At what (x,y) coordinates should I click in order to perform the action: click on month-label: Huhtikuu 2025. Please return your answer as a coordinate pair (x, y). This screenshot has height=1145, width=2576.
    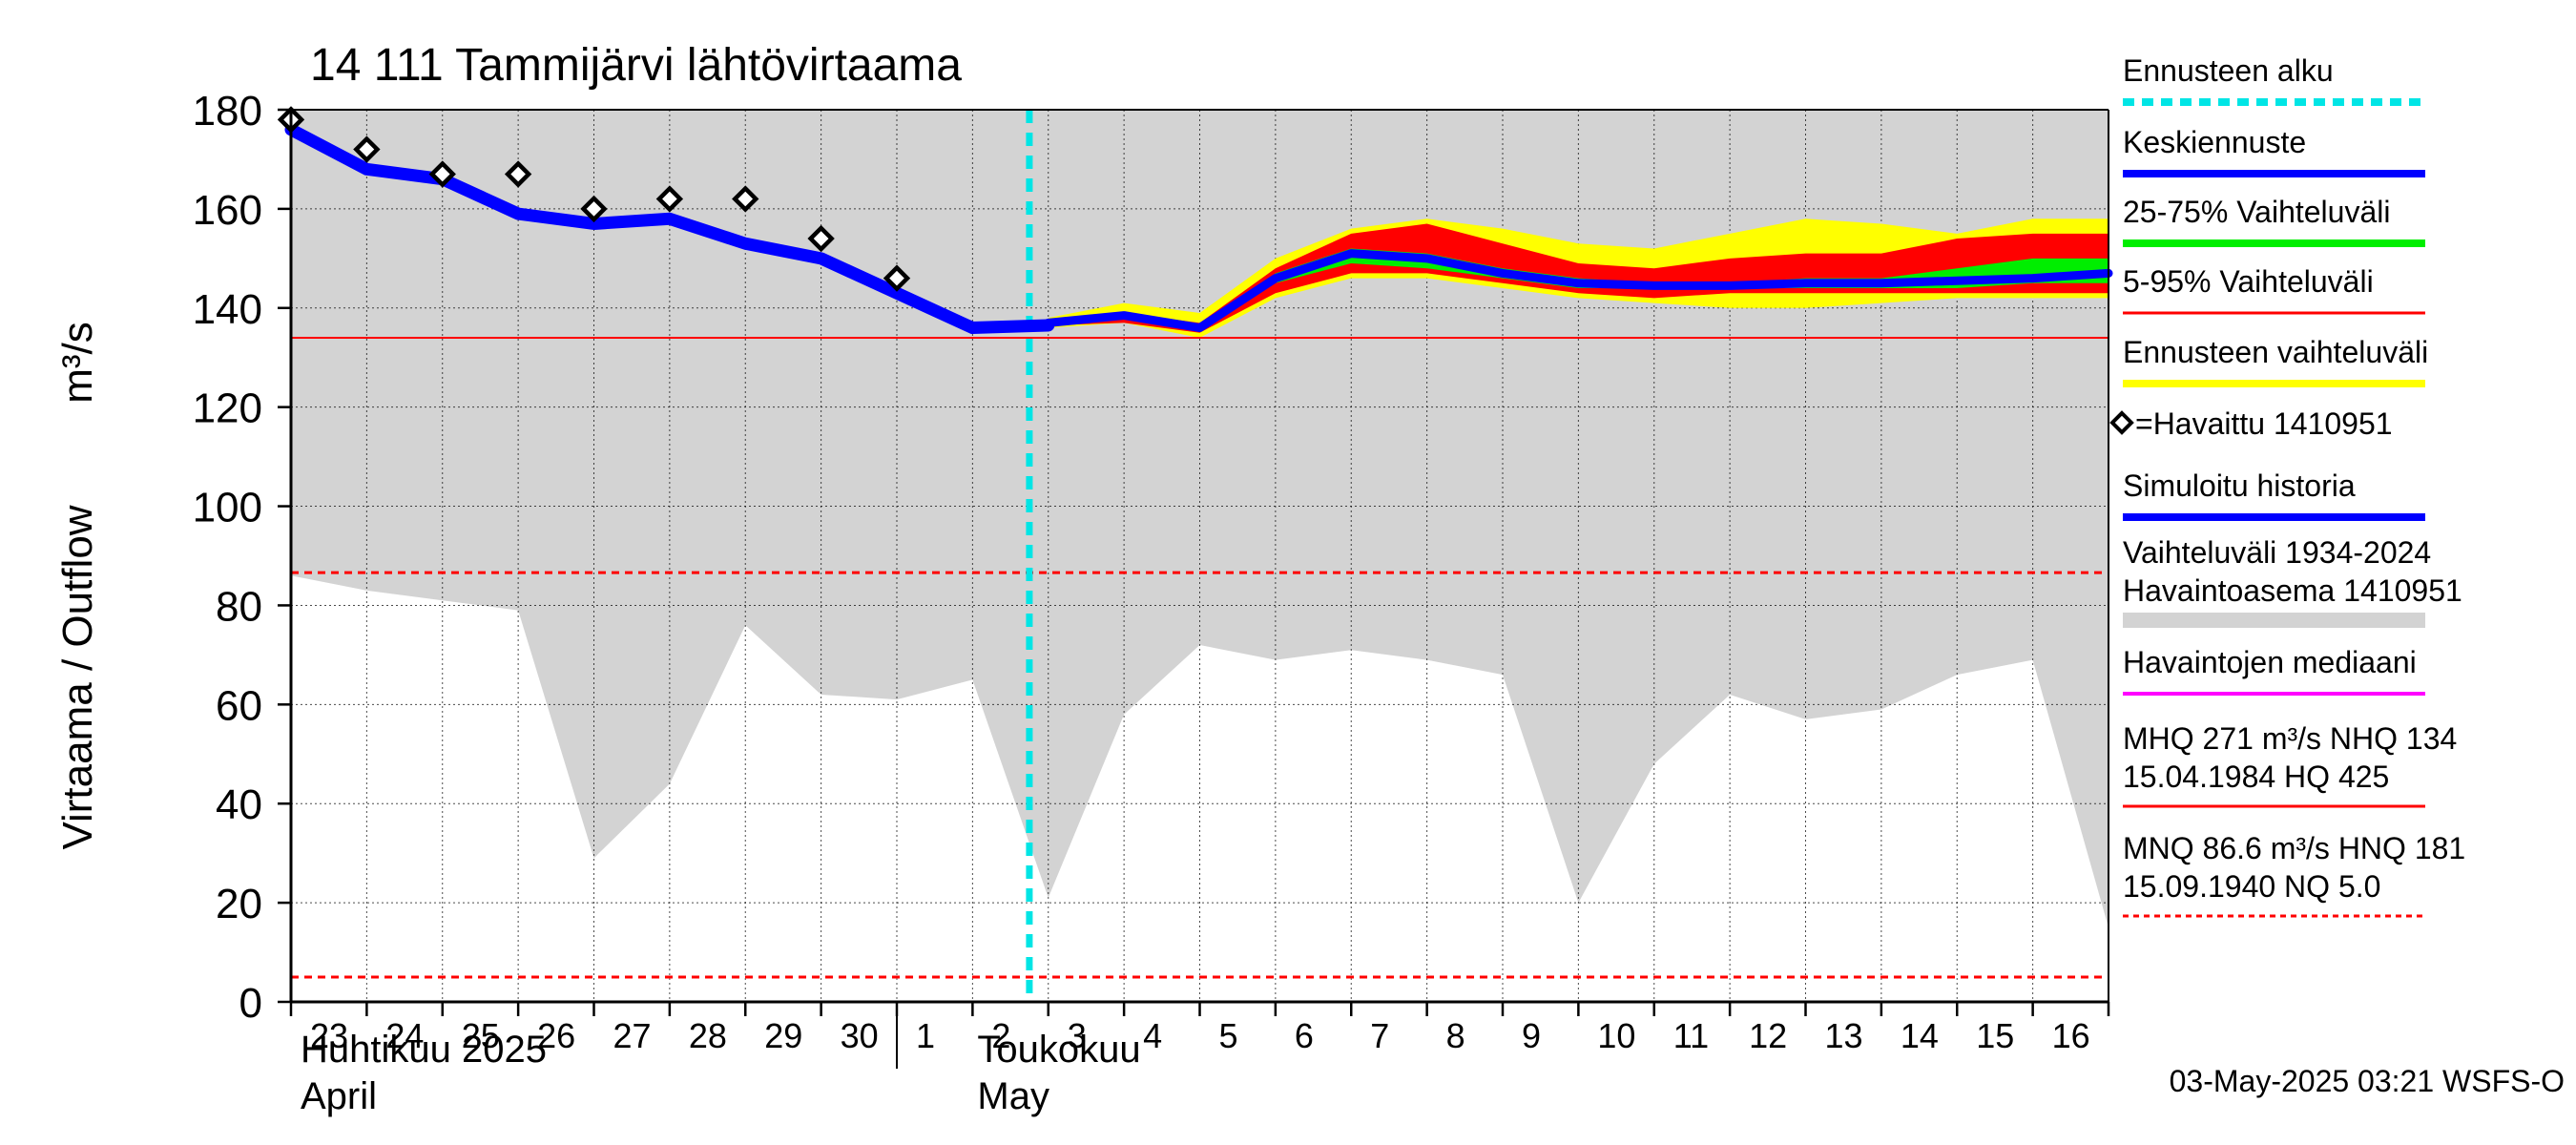
    Looking at the image, I should click on (424, 1050).